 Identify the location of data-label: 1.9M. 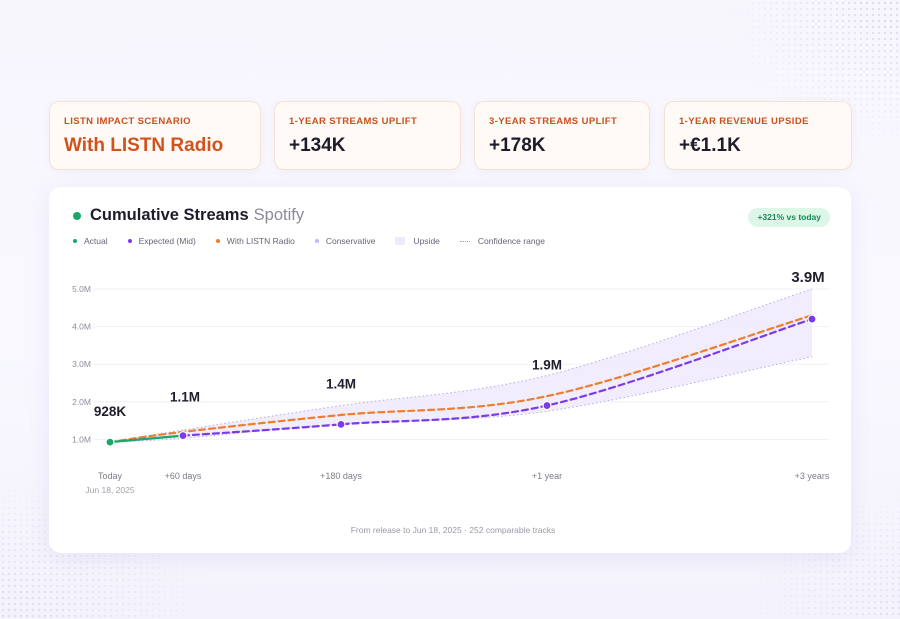
(547, 365).